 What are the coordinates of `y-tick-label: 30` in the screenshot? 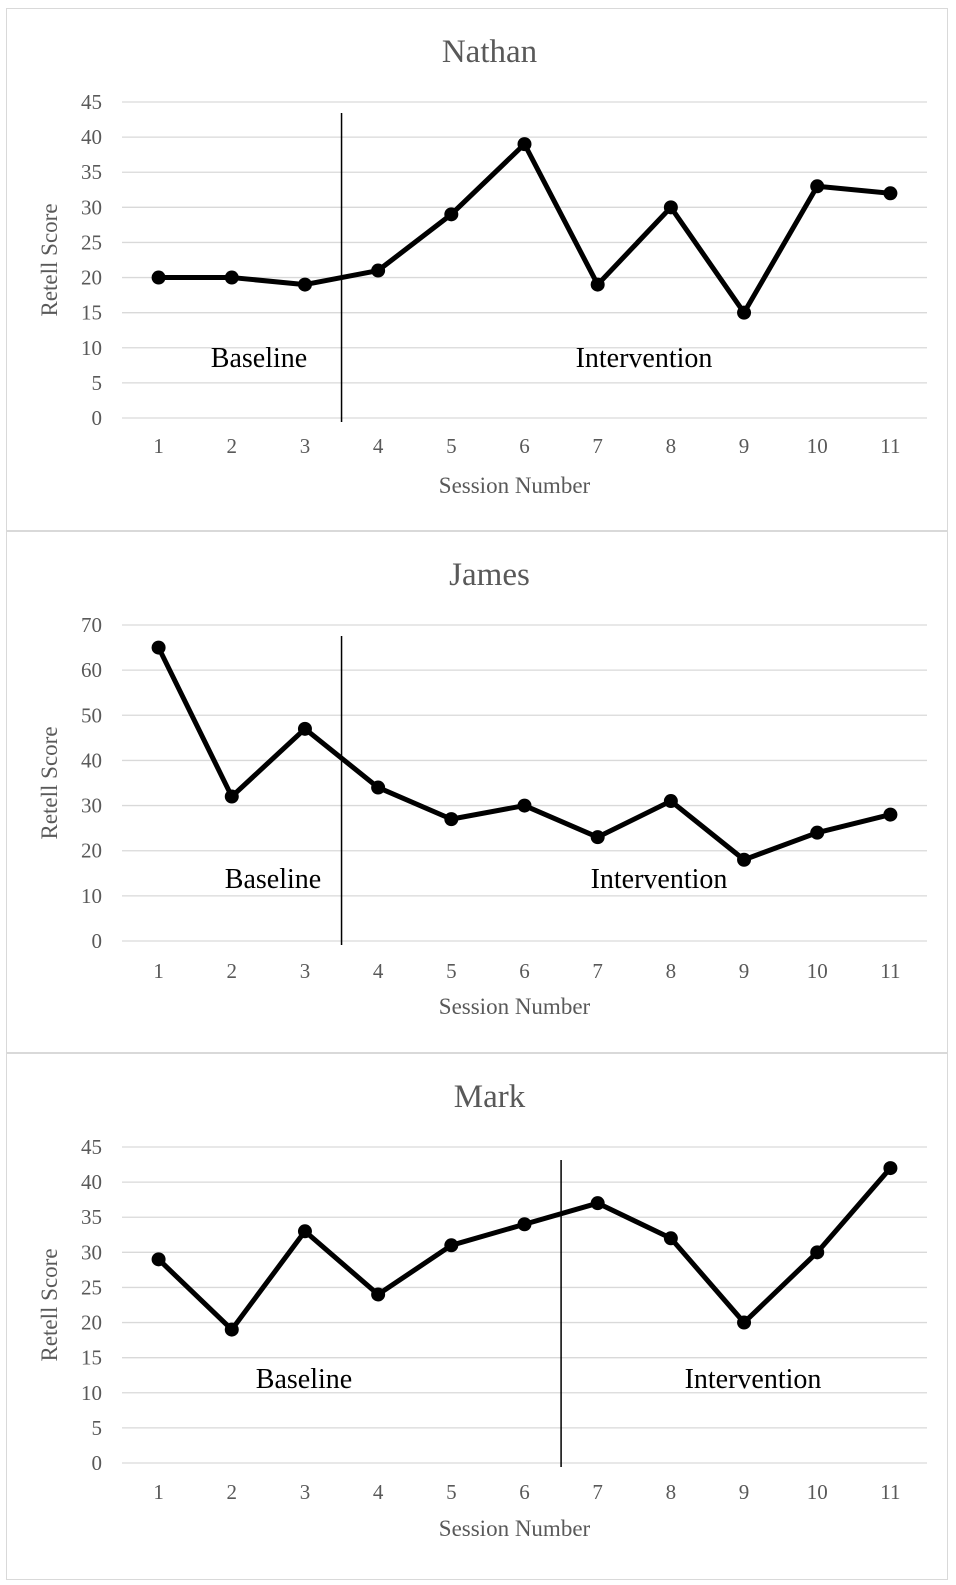 It's located at (91, 806).